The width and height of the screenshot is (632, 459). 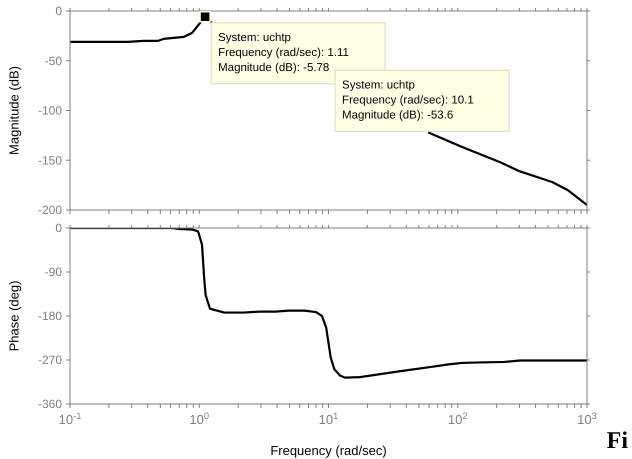 What do you see at coordinates (14, 110) in the screenshot?
I see `y-axis-title: Magnitude (dB)` at bounding box center [14, 110].